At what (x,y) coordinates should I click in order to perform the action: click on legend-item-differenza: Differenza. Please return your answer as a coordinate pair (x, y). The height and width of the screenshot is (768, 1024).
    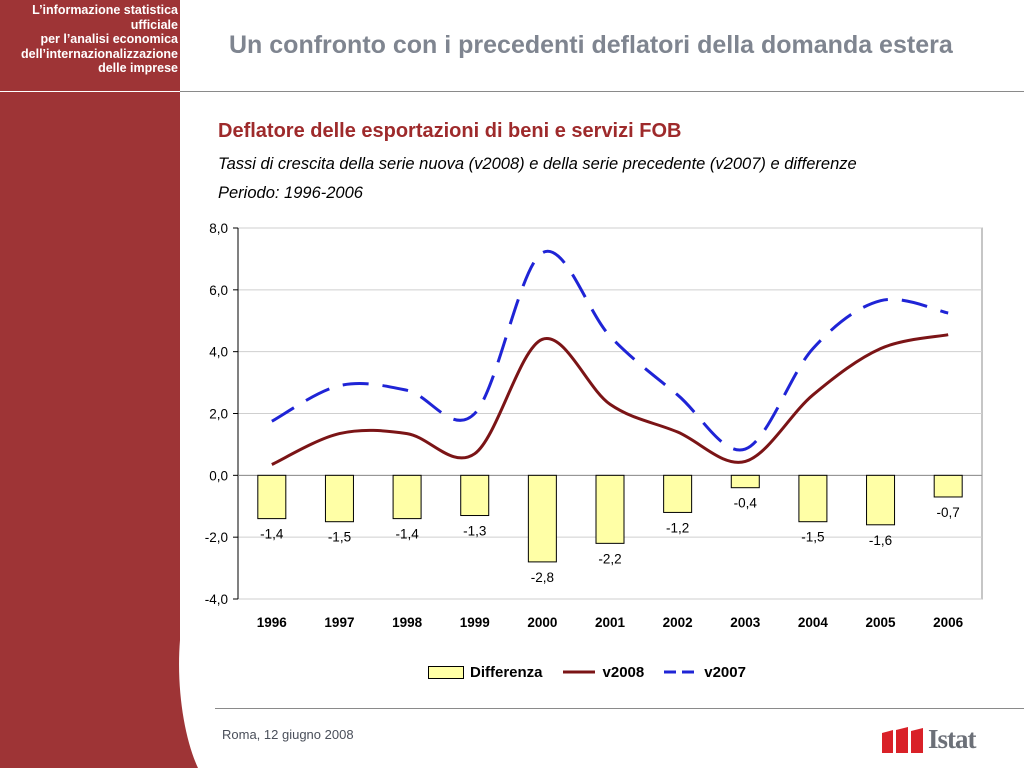
    Looking at the image, I should click on (485, 672).